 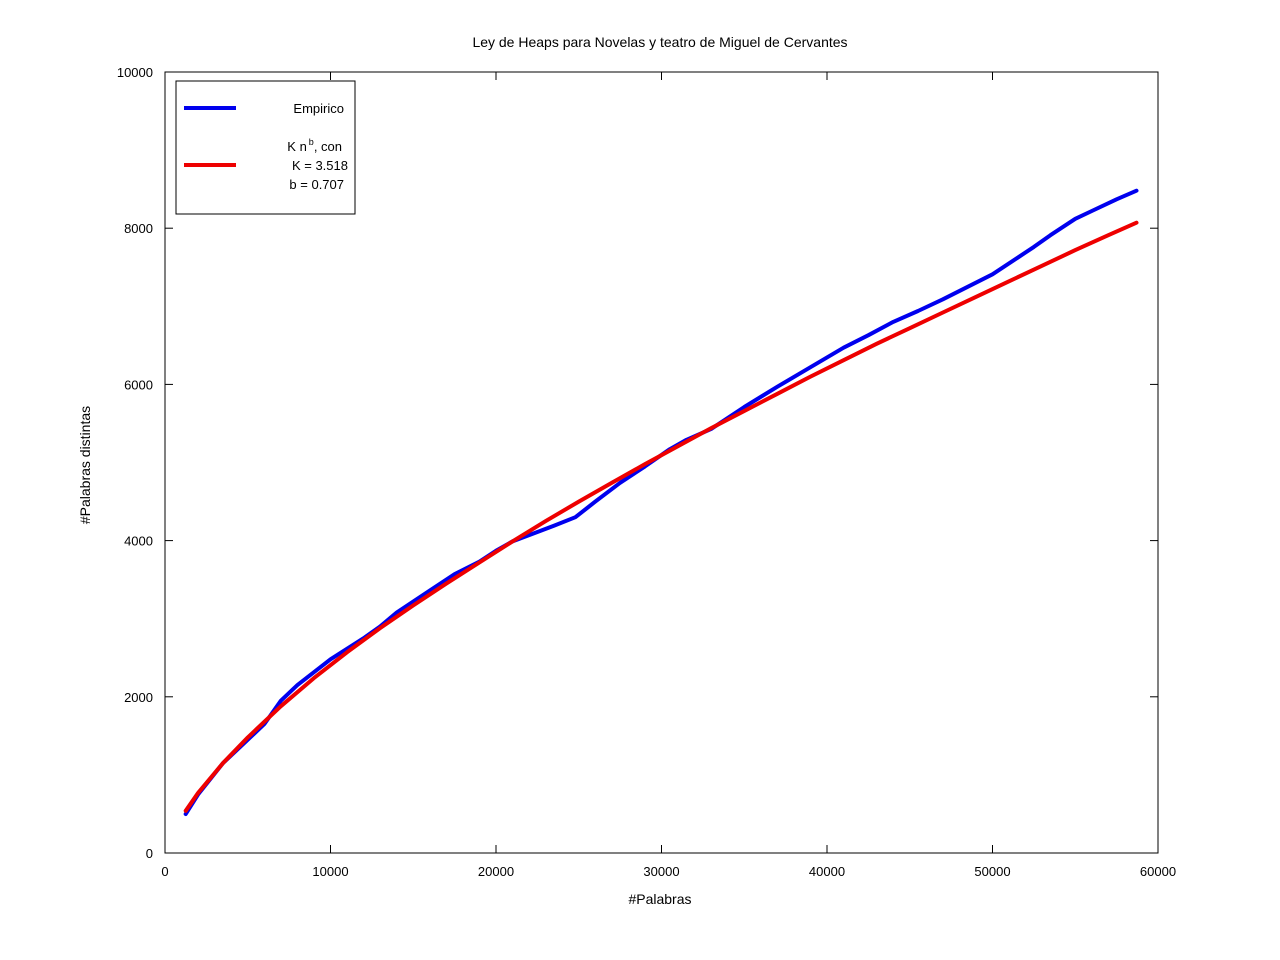 I want to click on legend-fit-con: , con, so click(x=328, y=146).